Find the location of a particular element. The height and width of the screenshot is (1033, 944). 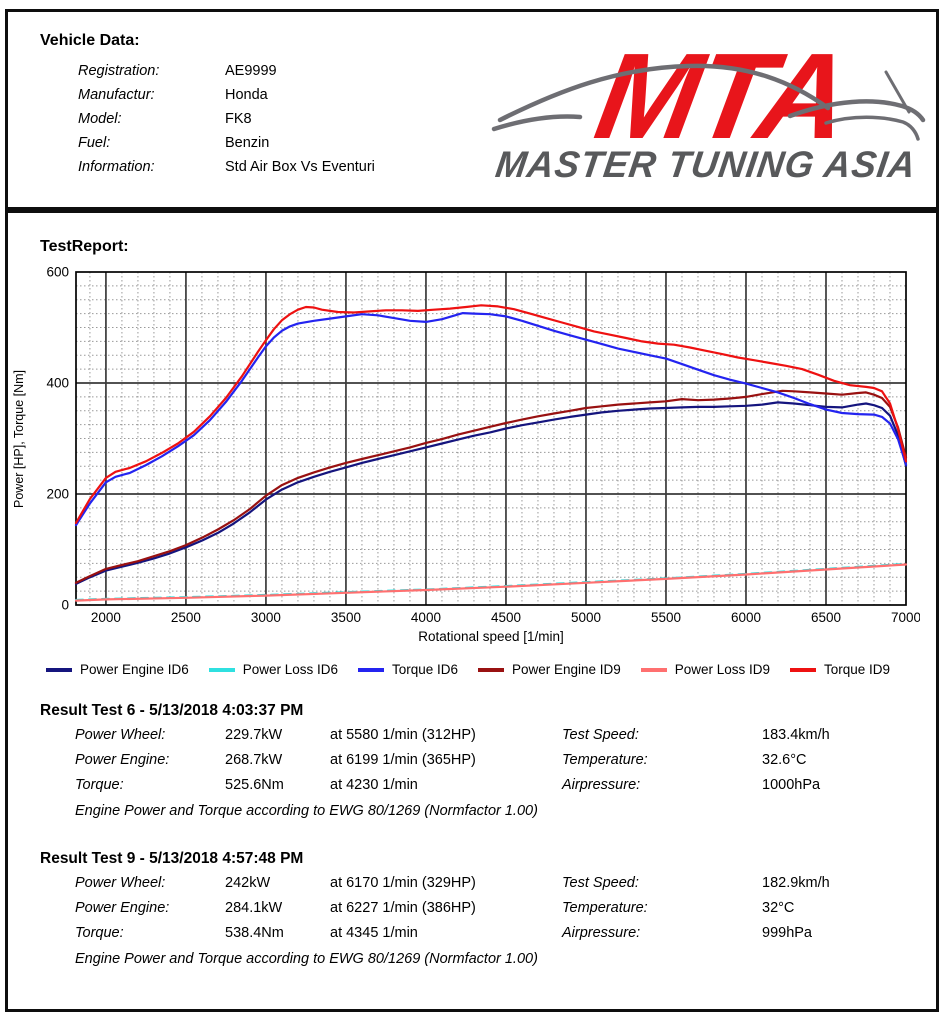

legend-label: Power Loss ID9 is located at coordinates (722, 669).